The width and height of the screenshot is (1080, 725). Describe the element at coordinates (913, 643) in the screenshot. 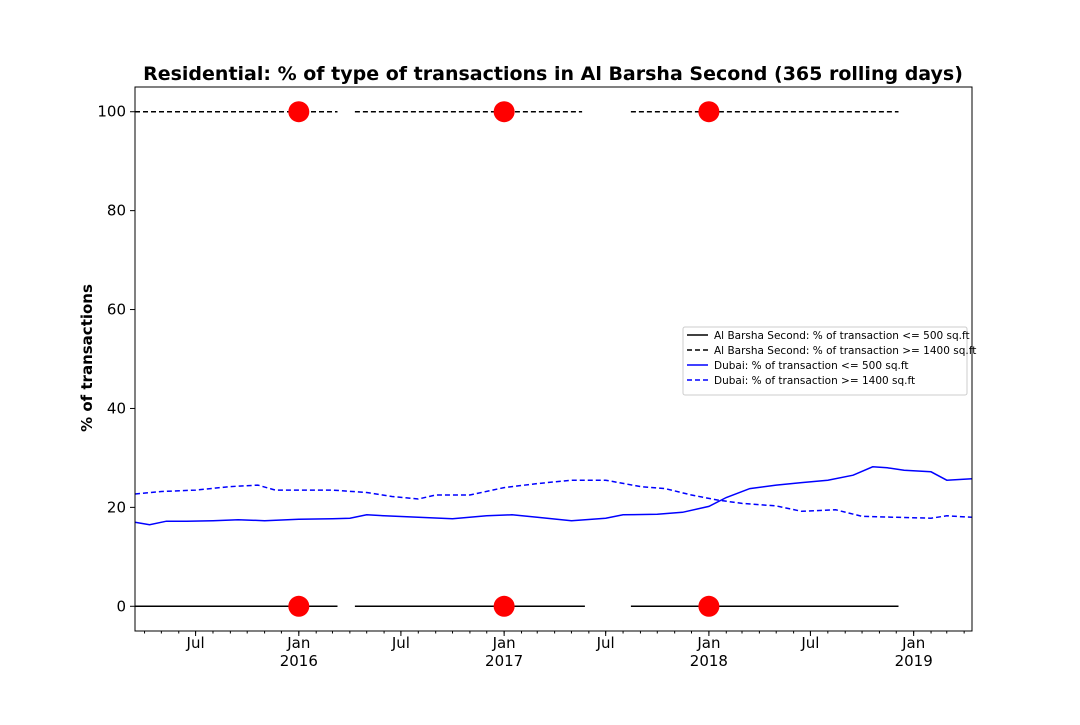

I see `x-tick-label-7: Jan` at that location.